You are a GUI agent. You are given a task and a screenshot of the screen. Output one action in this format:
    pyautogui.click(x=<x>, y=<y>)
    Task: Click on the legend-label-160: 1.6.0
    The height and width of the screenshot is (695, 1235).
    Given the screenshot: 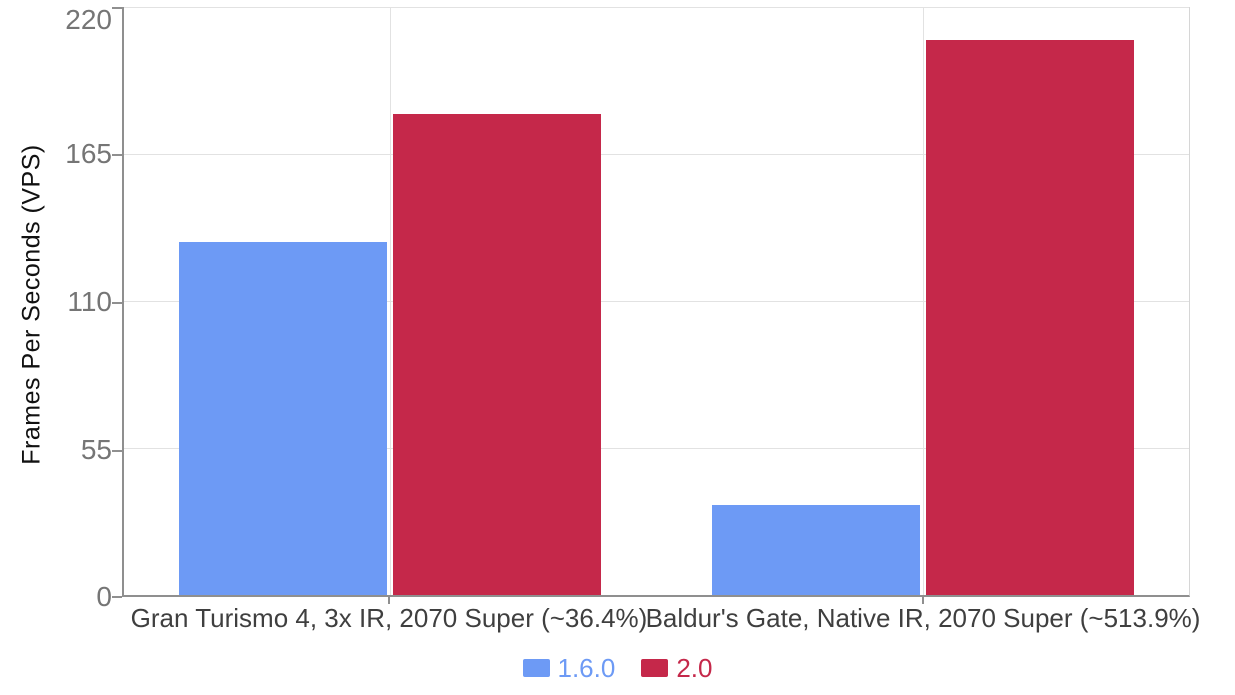 What is the action you would take?
    pyautogui.click(x=586, y=668)
    